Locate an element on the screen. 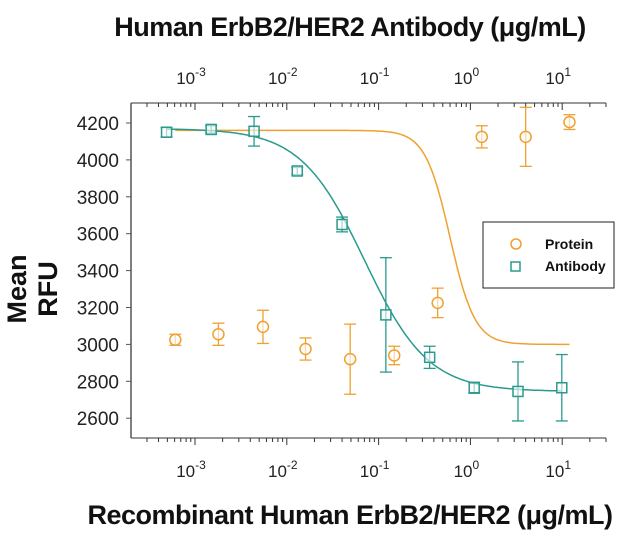 The height and width of the screenshot is (546, 640). y-tick-label: 2600 is located at coordinates (98, 419).